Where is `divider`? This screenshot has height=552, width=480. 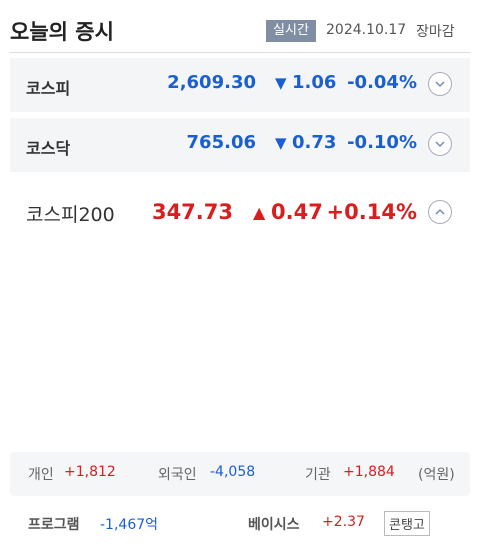 divider is located at coordinates (240, 52).